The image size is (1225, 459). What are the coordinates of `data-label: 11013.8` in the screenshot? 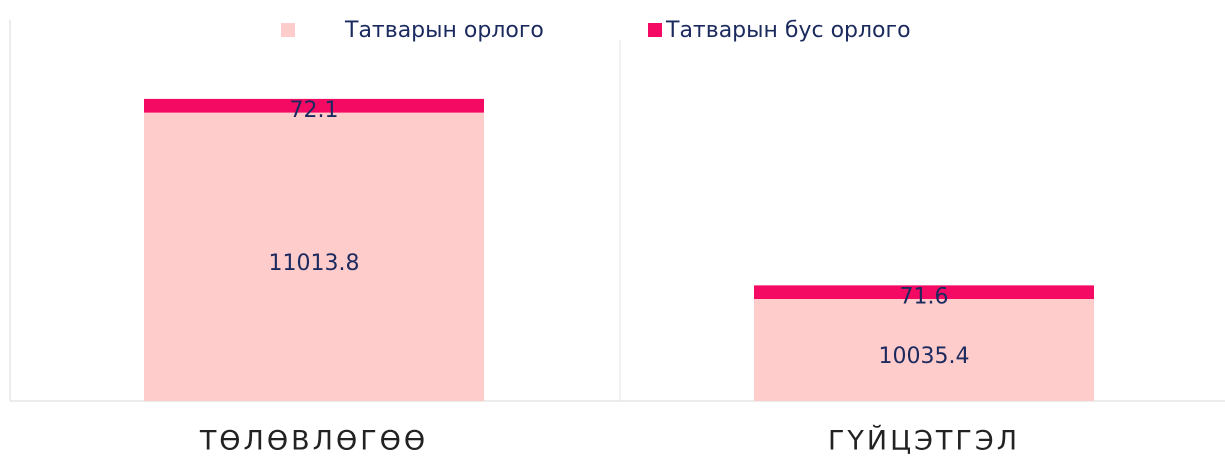 It's located at (314, 263).